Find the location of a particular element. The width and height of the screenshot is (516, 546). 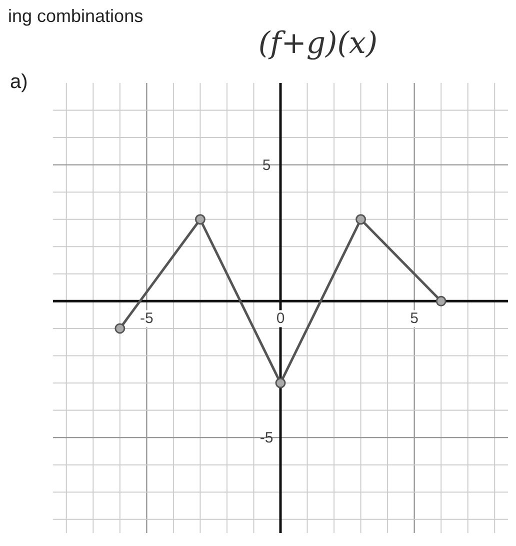

text: a) is located at coordinates (19, 82).